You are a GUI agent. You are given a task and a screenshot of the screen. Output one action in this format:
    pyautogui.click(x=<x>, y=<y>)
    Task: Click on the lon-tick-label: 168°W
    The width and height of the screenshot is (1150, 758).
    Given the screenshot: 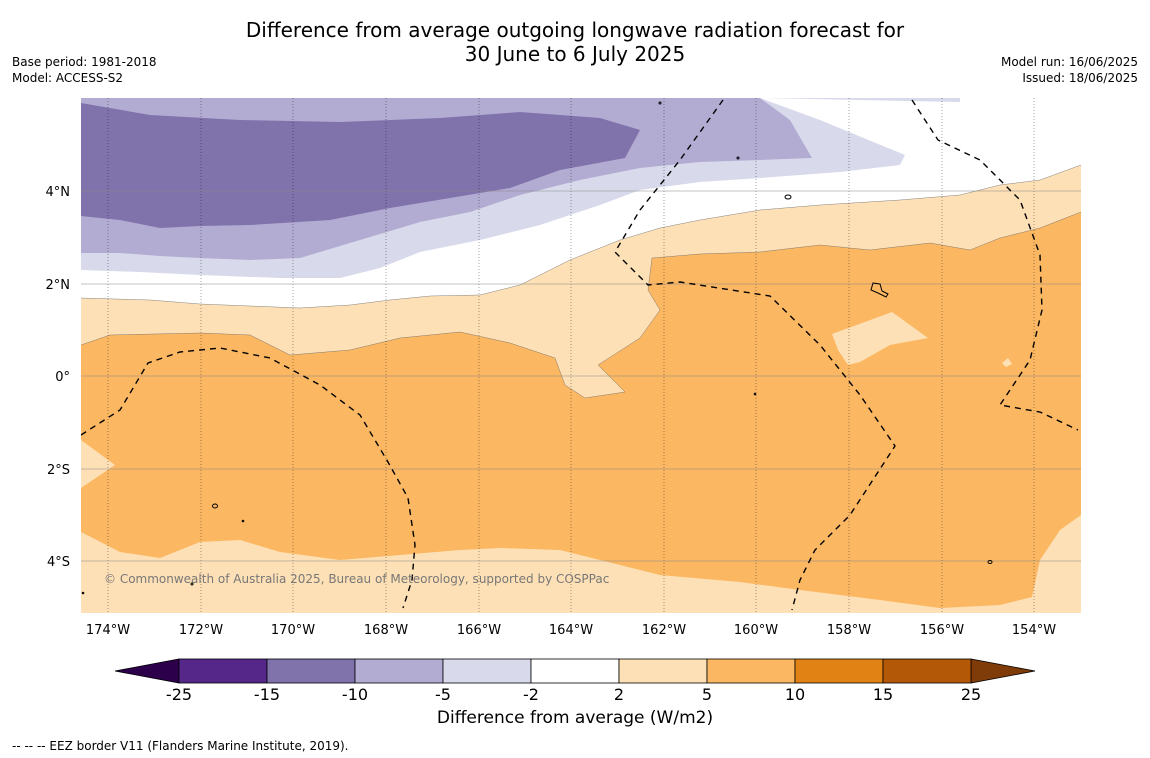 What is the action you would take?
    pyautogui.click(x=386, y=630)
    